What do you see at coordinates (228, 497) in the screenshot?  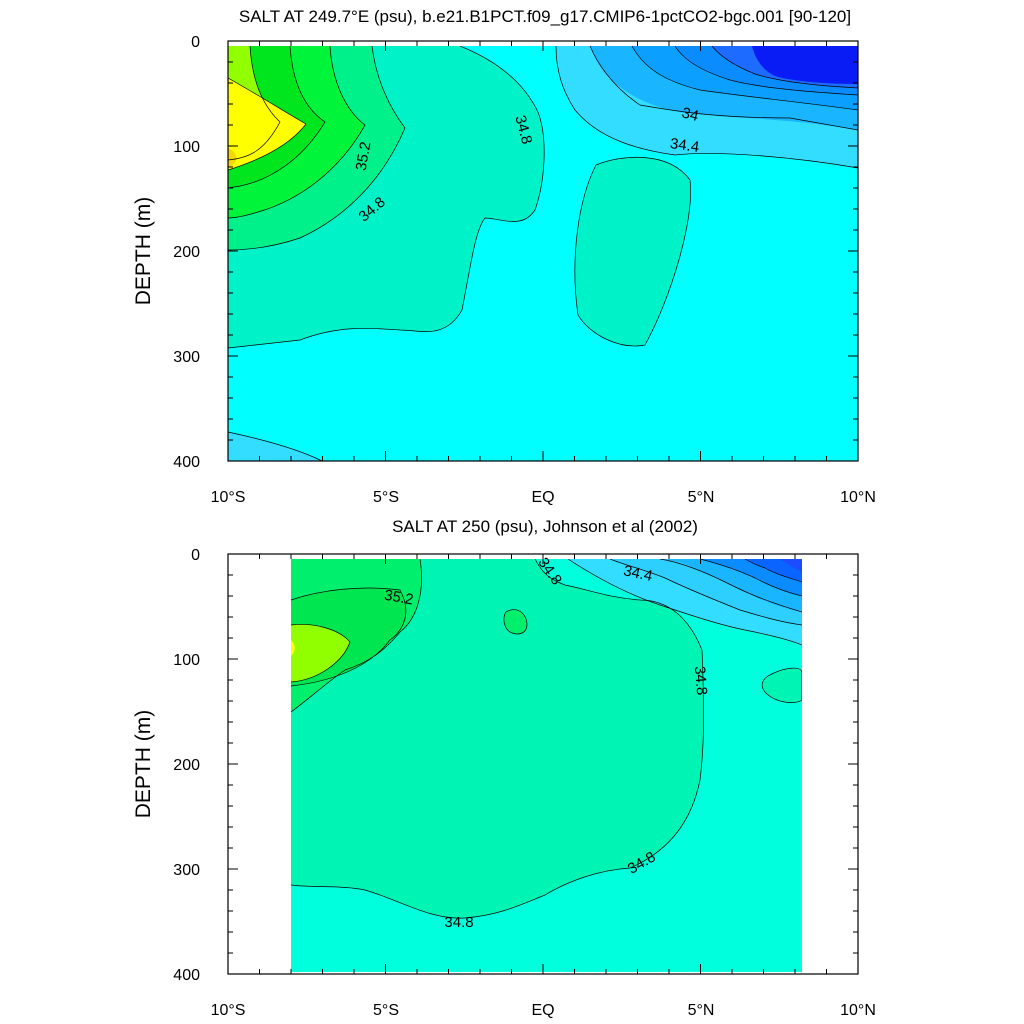 I see `panel-1-x-tick-label: 10°S` at bounding box center [228, 497].